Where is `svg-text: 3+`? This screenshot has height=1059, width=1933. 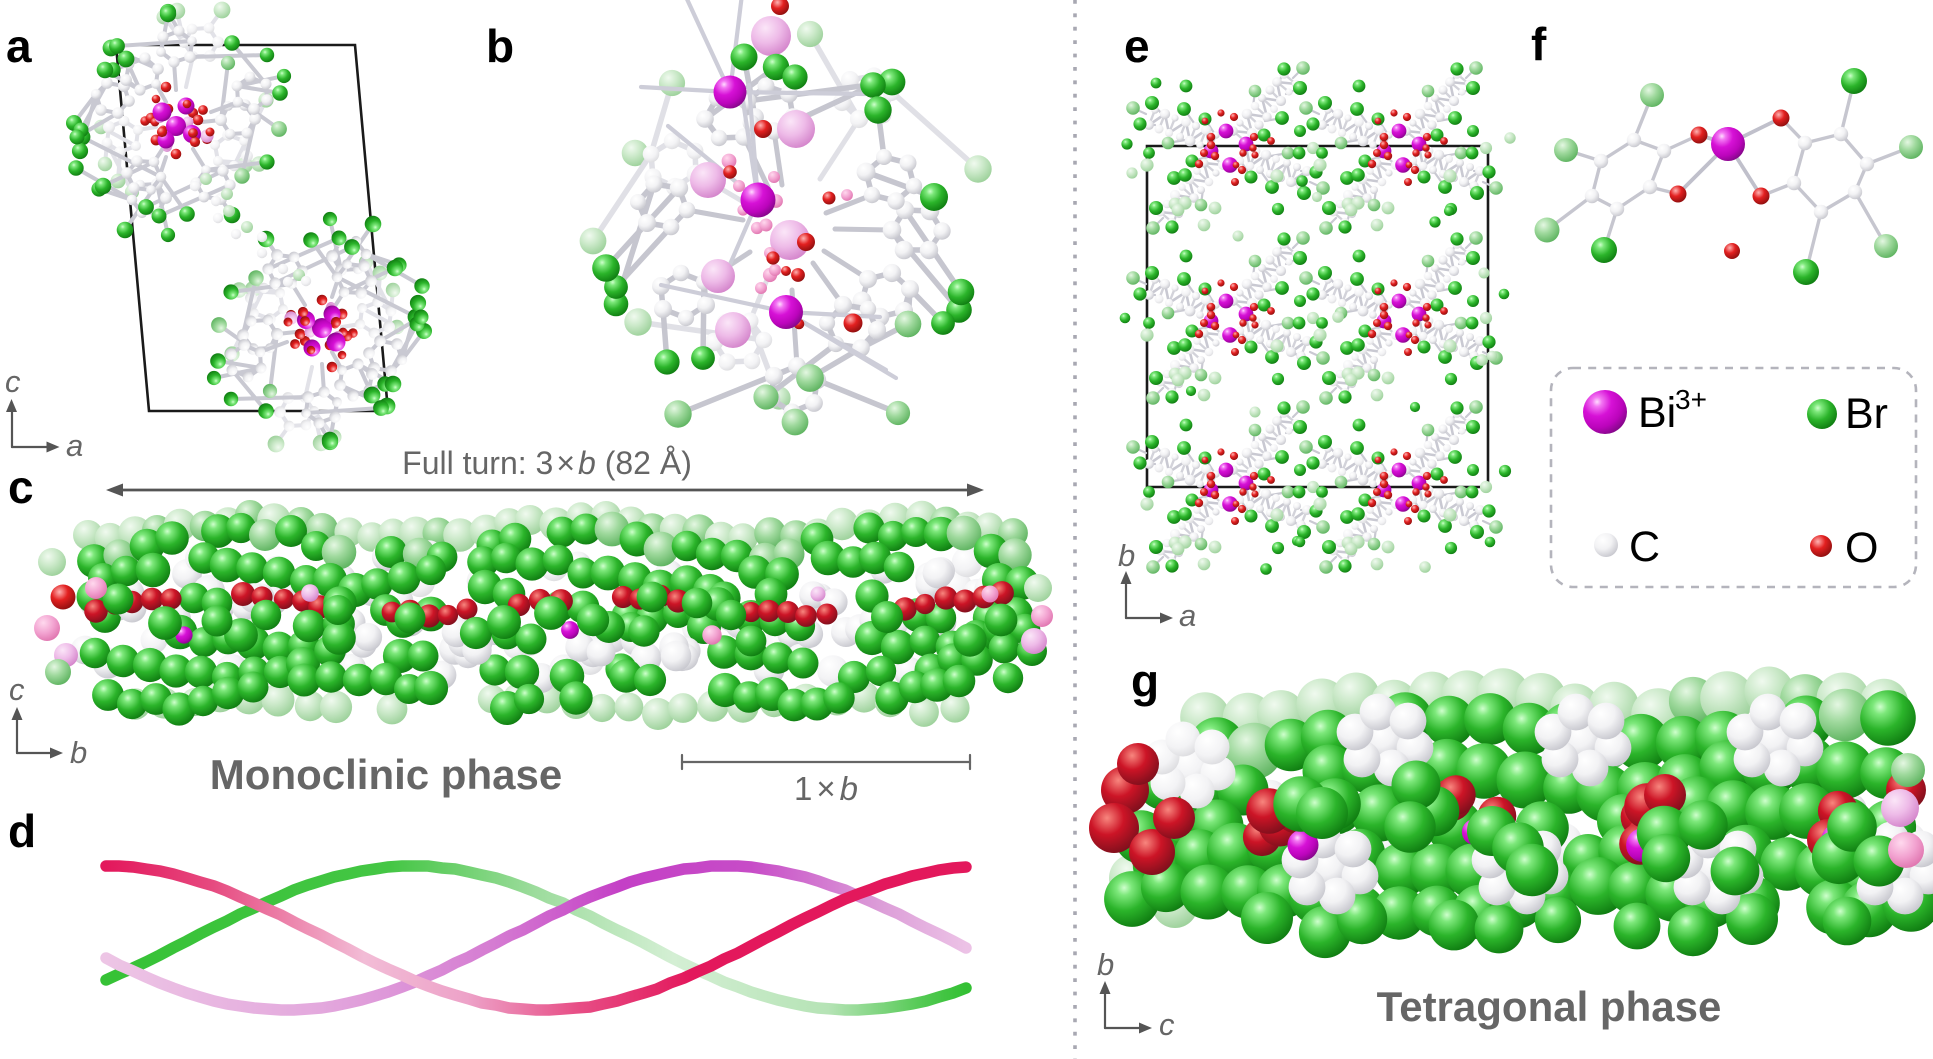
svg-text: 3+ is located at coordinates (1691, 399).